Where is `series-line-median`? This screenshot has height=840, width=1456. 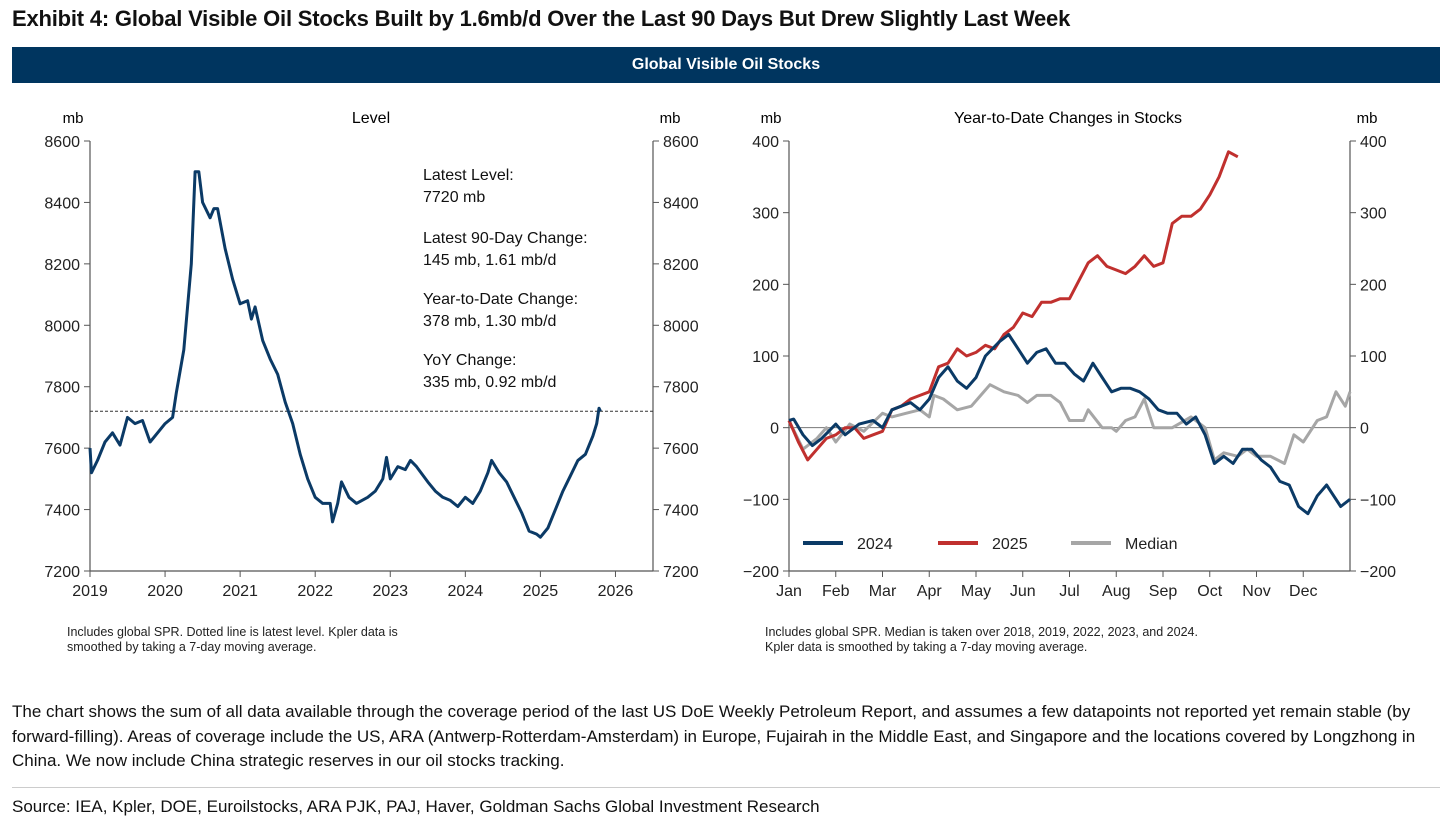 series-line-median is located at coordinates (1069, 424).